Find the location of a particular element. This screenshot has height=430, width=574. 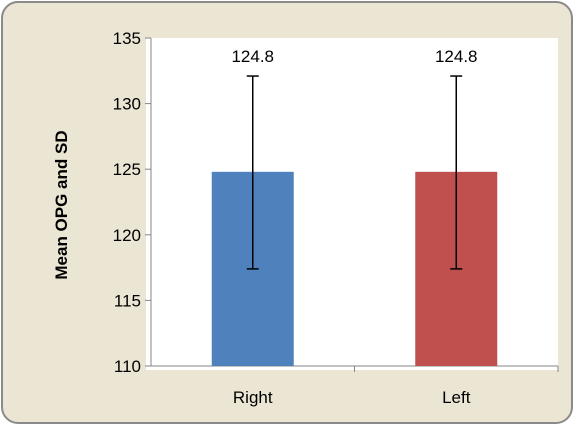

y-axis-title: Mean OPG and SD is located at coordinates (61, 204).